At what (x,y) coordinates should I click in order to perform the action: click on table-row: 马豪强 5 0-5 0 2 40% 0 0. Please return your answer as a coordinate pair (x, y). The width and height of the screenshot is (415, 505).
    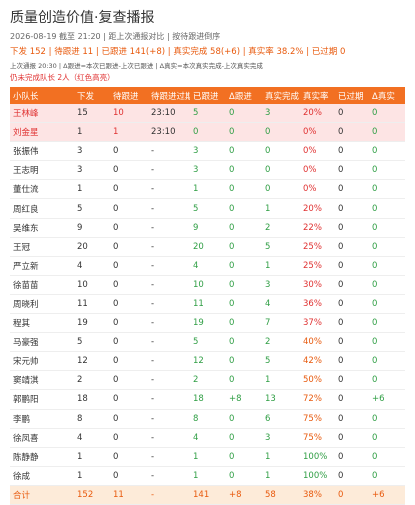
    Looking at the image, I should click on (207, 342).